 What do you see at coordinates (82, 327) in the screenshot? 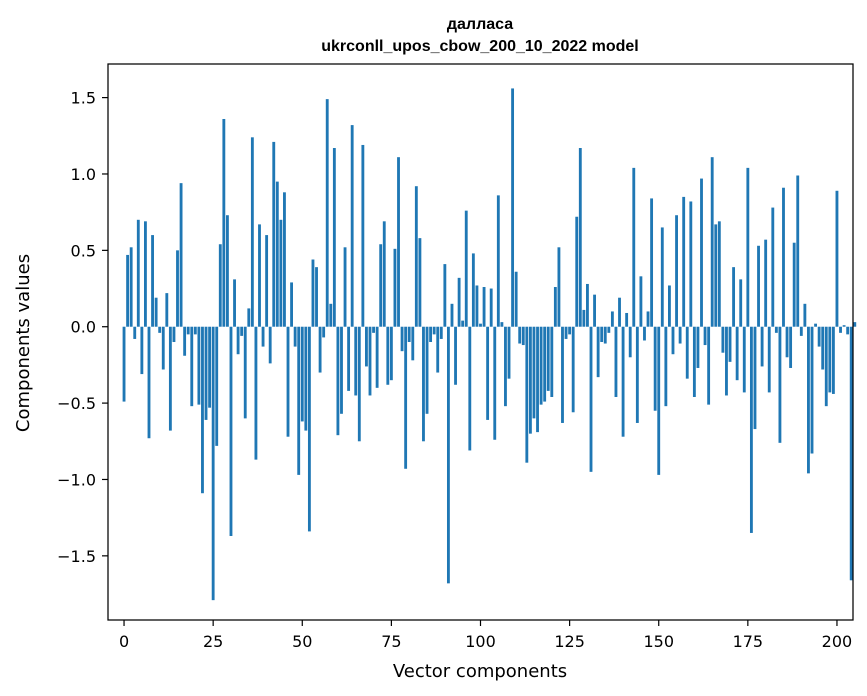
I see `y-axis: −1.5 −1.0 −0.5 0.0 0.5 1.0 1.5` at bounding box center [82, 327].